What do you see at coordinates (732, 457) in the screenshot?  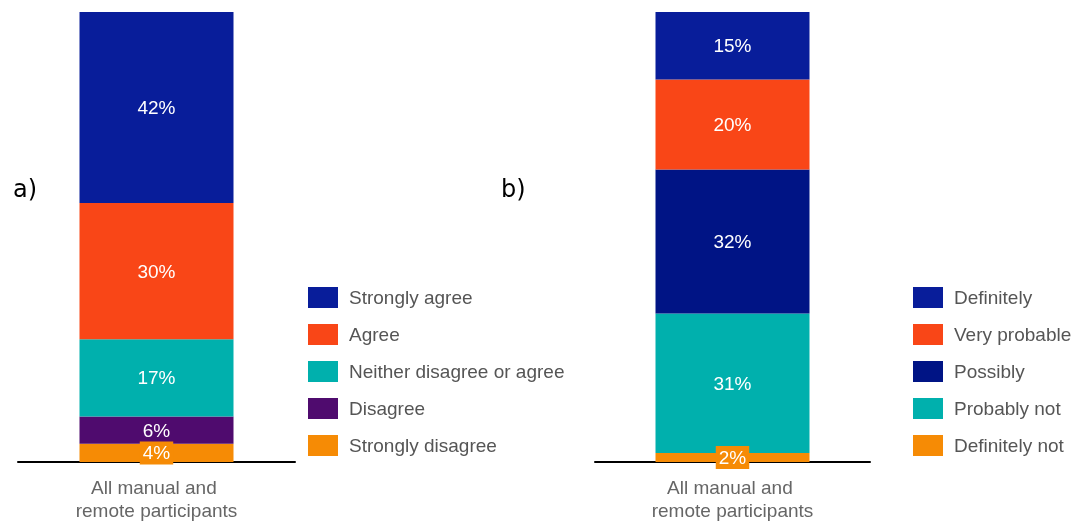 I see `data-label: 2%` at bounding box center [732, 457].